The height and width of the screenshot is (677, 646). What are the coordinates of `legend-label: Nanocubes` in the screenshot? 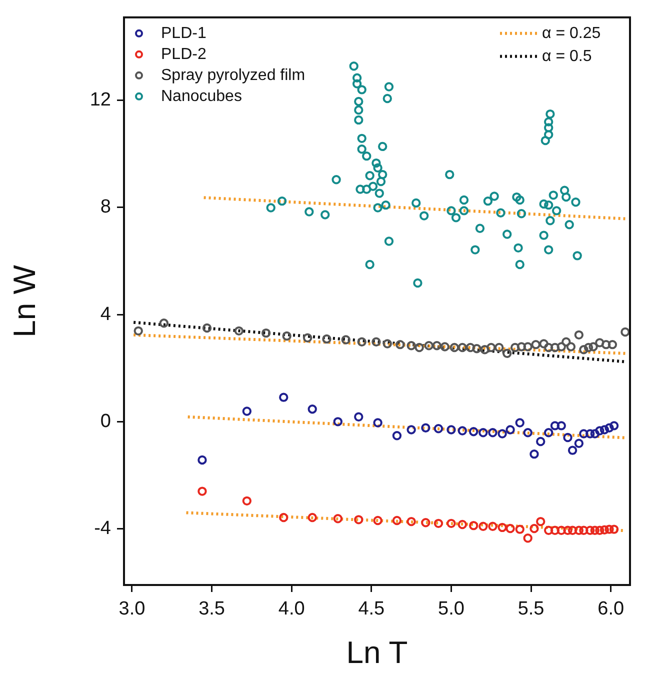 It's located at (201, 96).